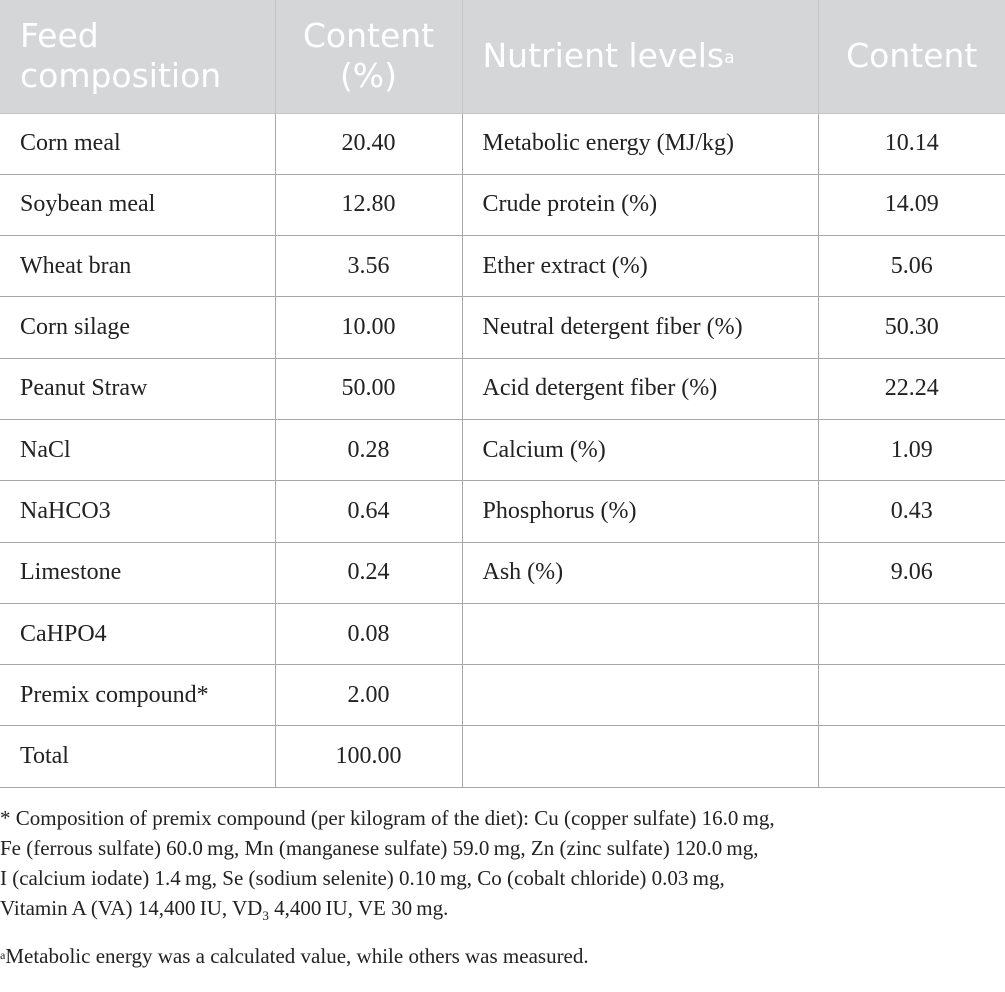 Image resolution: width=1005 pixels, height=992 pixels. Describe the element at coordinates (911, 511) in the screenshot. I see `nutrient-content-cell: 0.43` at that location.